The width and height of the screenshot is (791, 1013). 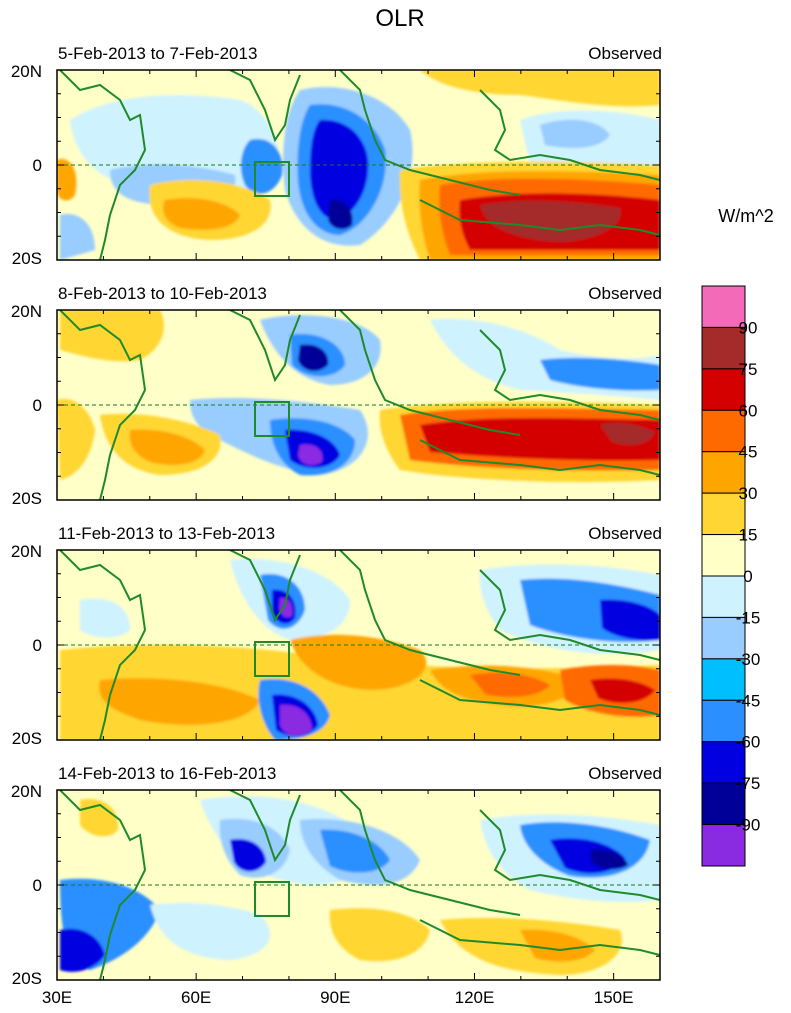 What do you see at coordinates (157, 53) in the screenshot?
I see `panel-date-range: 5-Feb-2013 to 7-Feb-2013` at bounding box center [157, 53].